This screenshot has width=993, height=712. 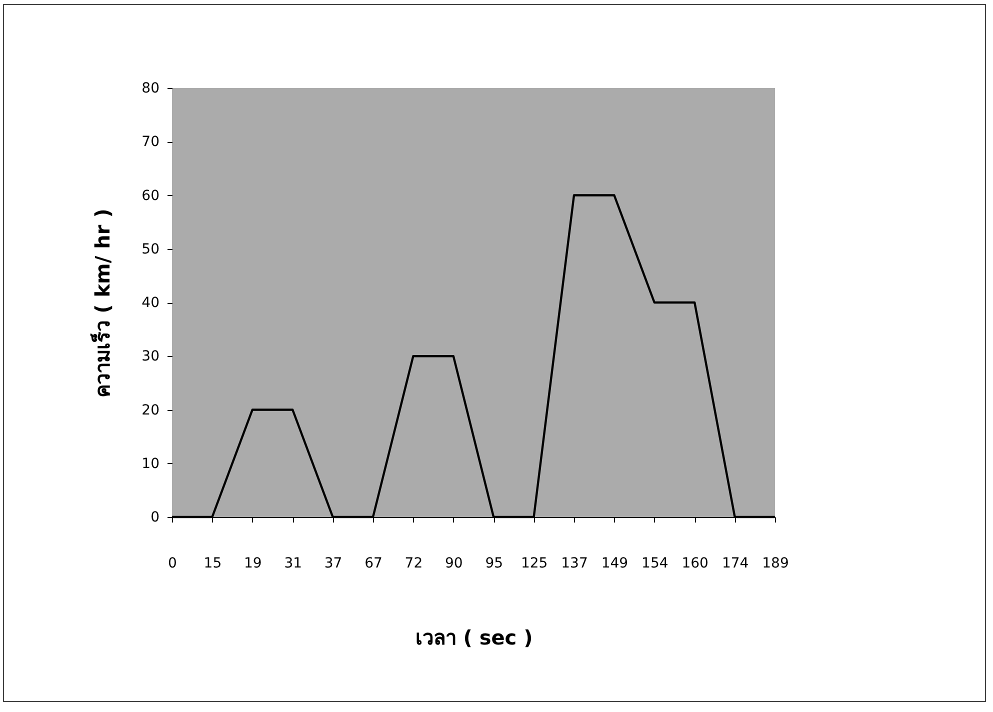 I want to click on x-tick-label: 31, so click(x=293, y=564).